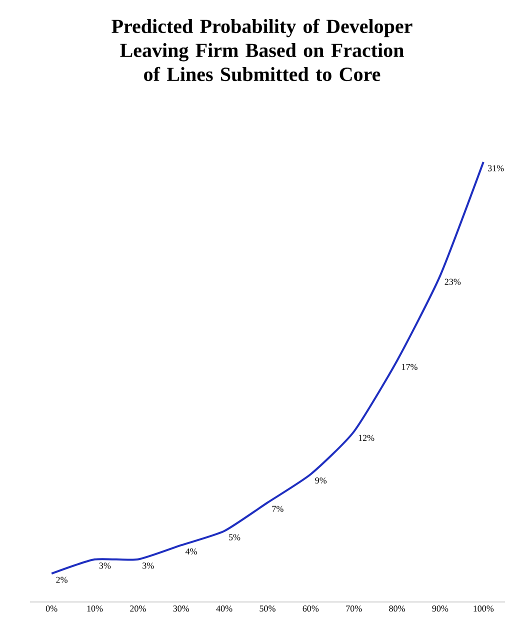  Describe the element at coordinates (397, 609) in the screenshot. I see `x-tick-label: 80%` at that location.